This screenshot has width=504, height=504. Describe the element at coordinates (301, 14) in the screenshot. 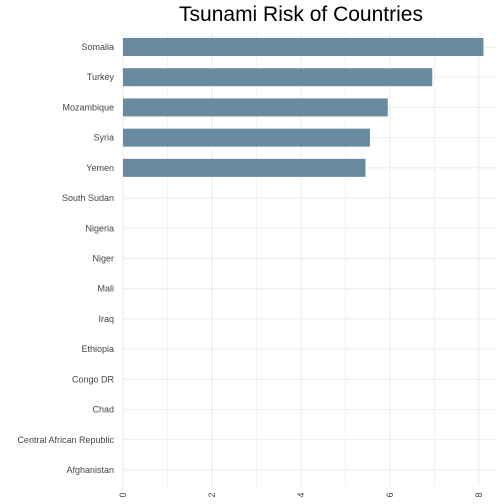

I see `chart-title: Tsunami Risk of Countries` at that location.